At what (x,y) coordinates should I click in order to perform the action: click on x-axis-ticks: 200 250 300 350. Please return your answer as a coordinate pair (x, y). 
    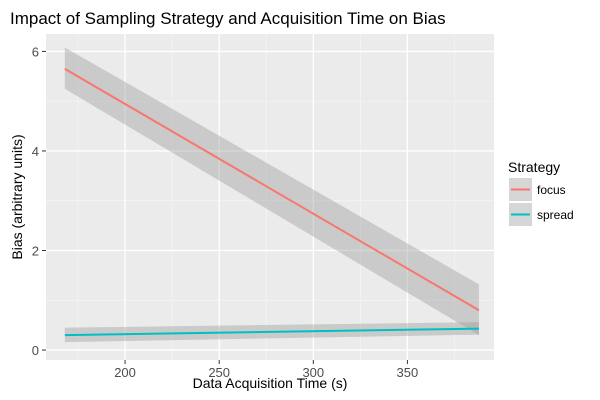
    Looking at the image, I should click on (266, 370).